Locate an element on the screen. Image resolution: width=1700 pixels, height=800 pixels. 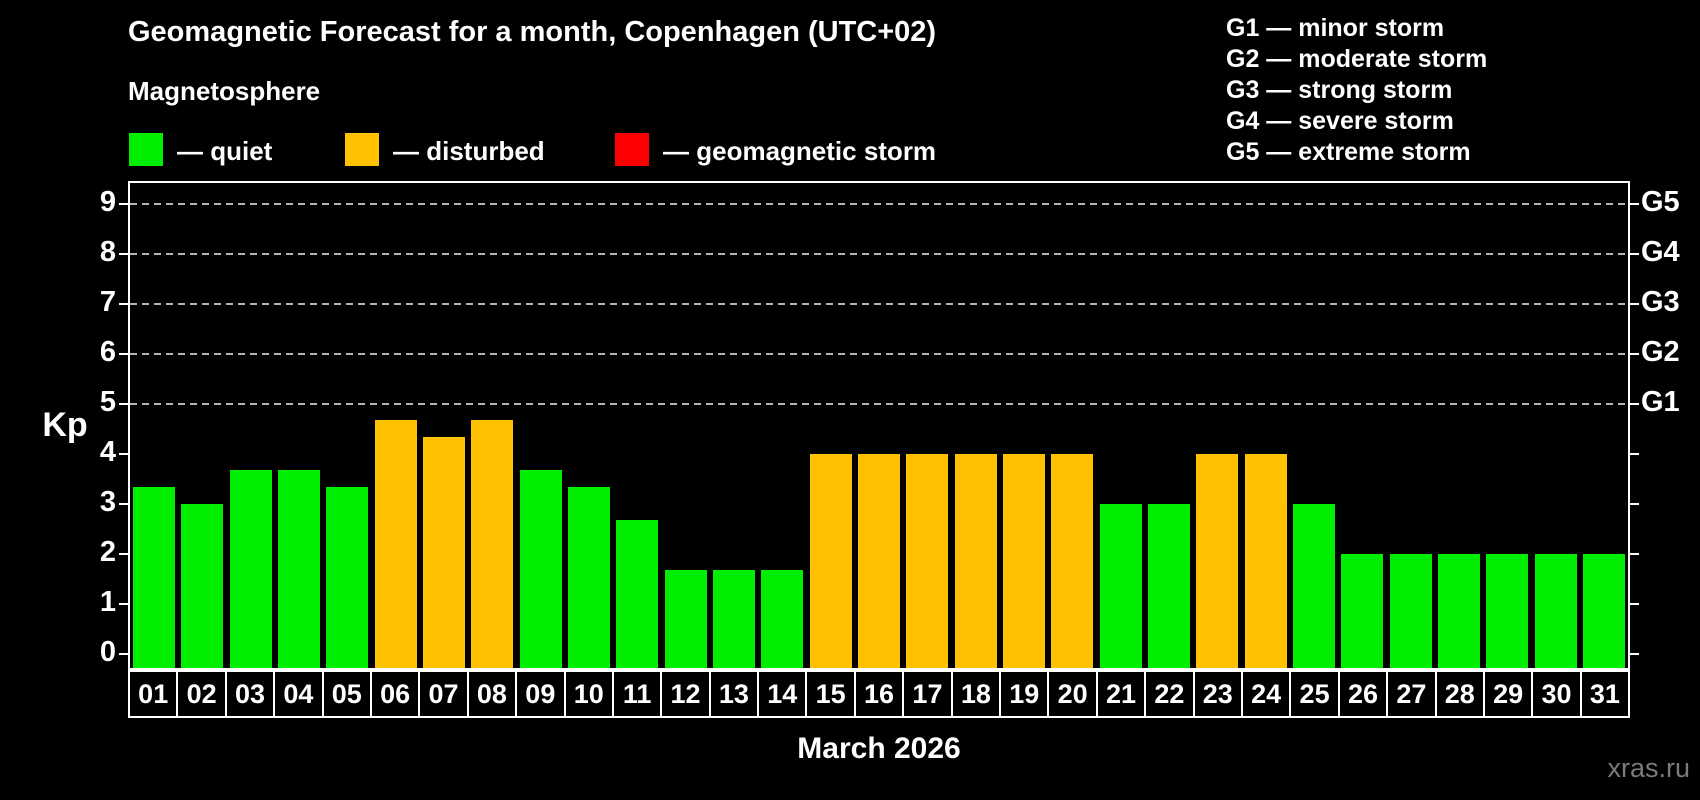
y-tick-label-7: 7 is located at coordinates (107, 301).